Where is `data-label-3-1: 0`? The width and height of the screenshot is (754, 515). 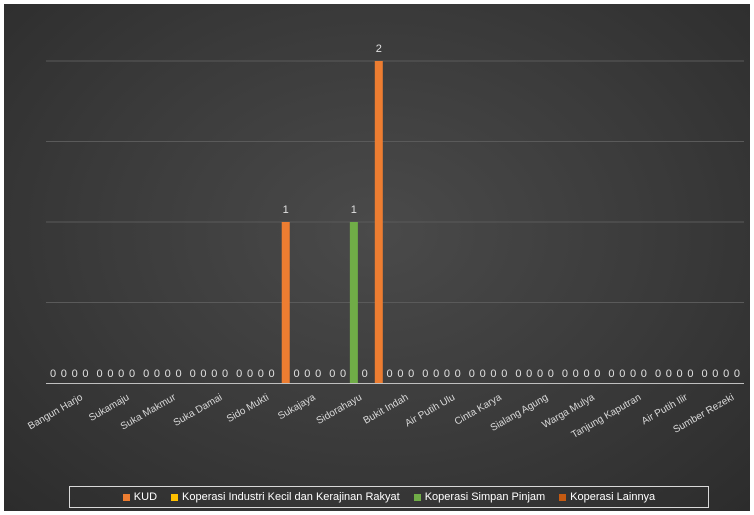 data-label-3-1: 0 is located at coordinates (203, 374).